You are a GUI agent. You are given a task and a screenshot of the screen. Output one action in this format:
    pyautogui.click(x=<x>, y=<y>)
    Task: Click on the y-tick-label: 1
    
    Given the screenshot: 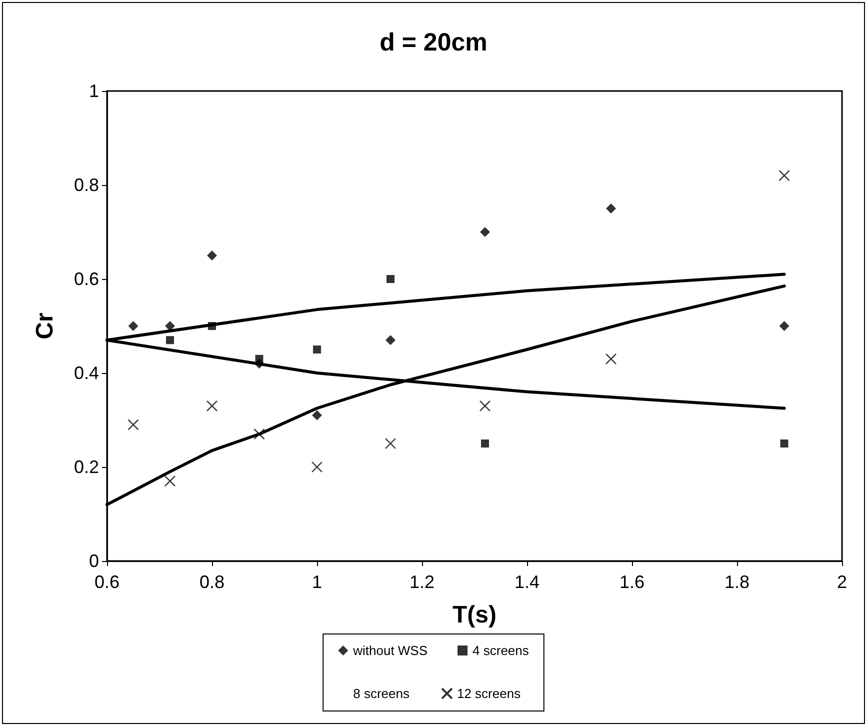 What is the action you would take?
    pyautogui.click(x=93, y=91)
    